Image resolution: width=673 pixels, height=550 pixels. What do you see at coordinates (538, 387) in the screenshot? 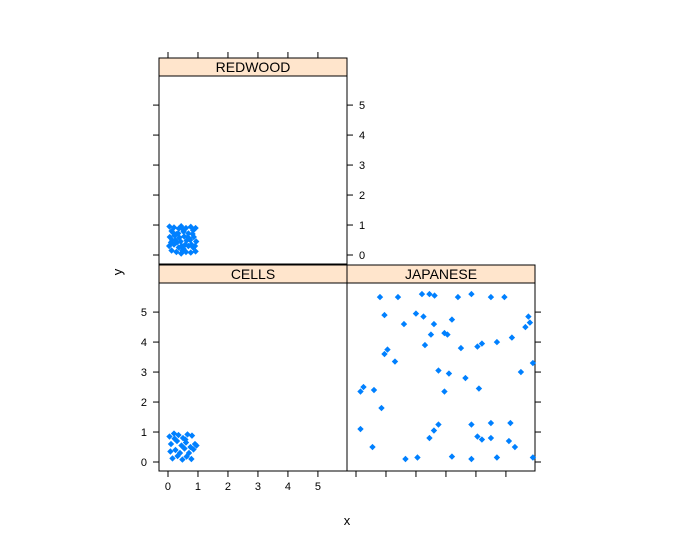
I see `japanese-right-ticks` at bounding box center [538, 387].